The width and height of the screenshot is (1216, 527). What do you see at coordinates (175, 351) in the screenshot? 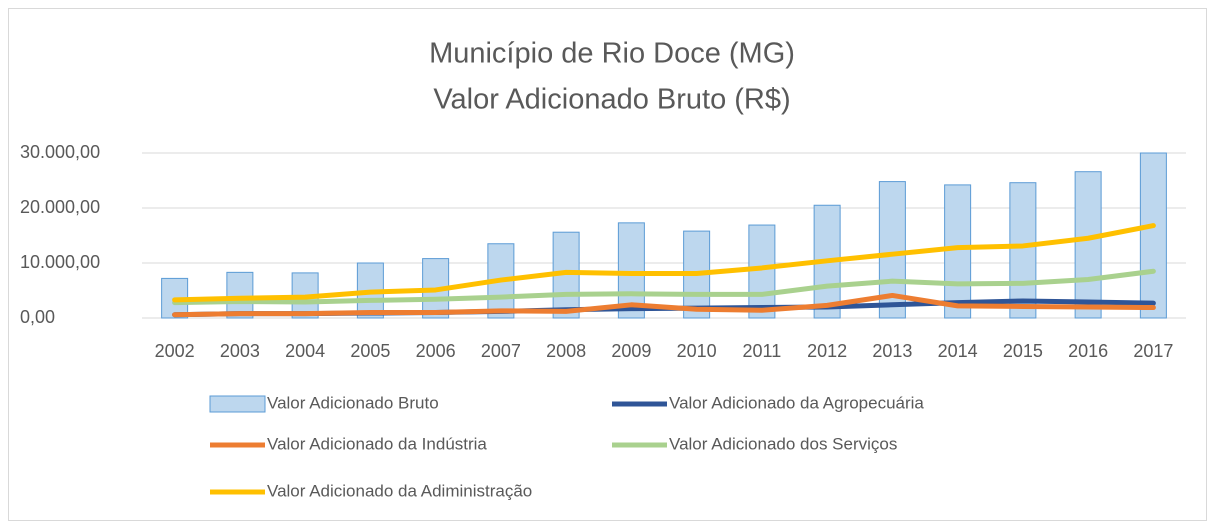
I see `x-tick-label: 2002` at bounding box center [175, 351].